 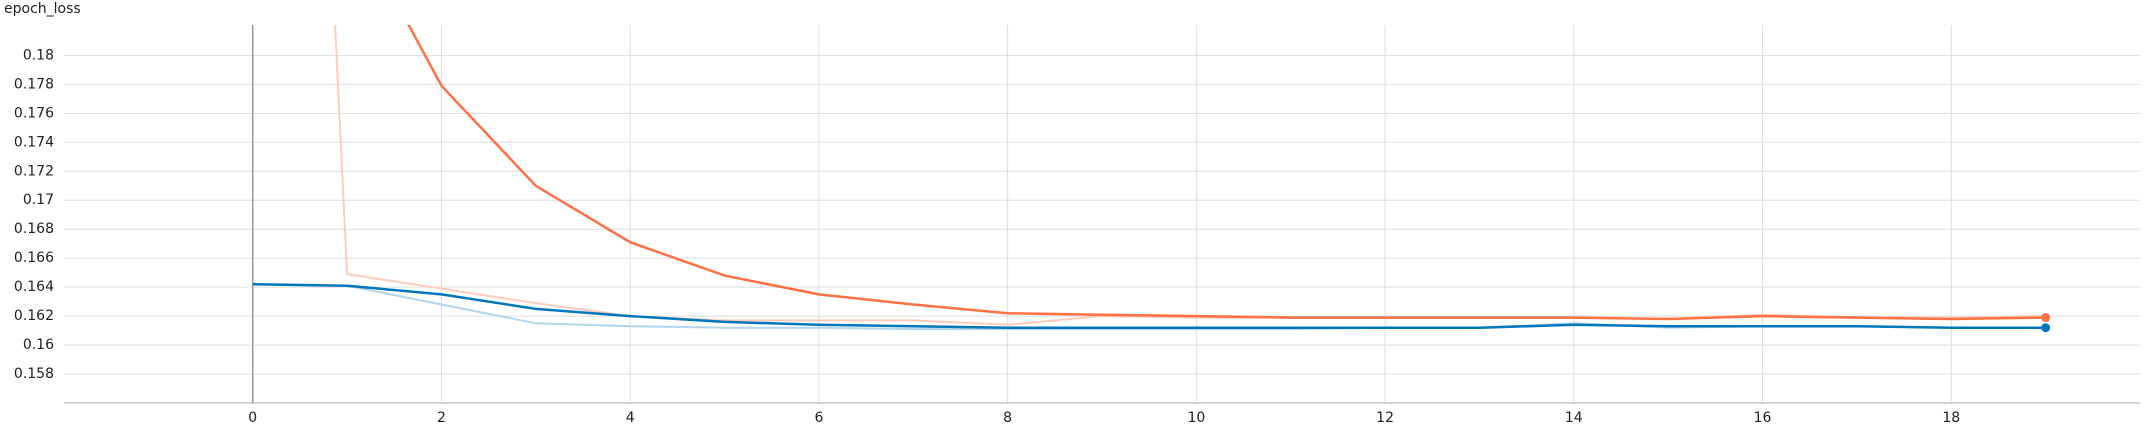 What do you see at coordinates (42, 9) in the screenshot?
I see `chart-title: epoch_loss` at bounding box center [42, 9].